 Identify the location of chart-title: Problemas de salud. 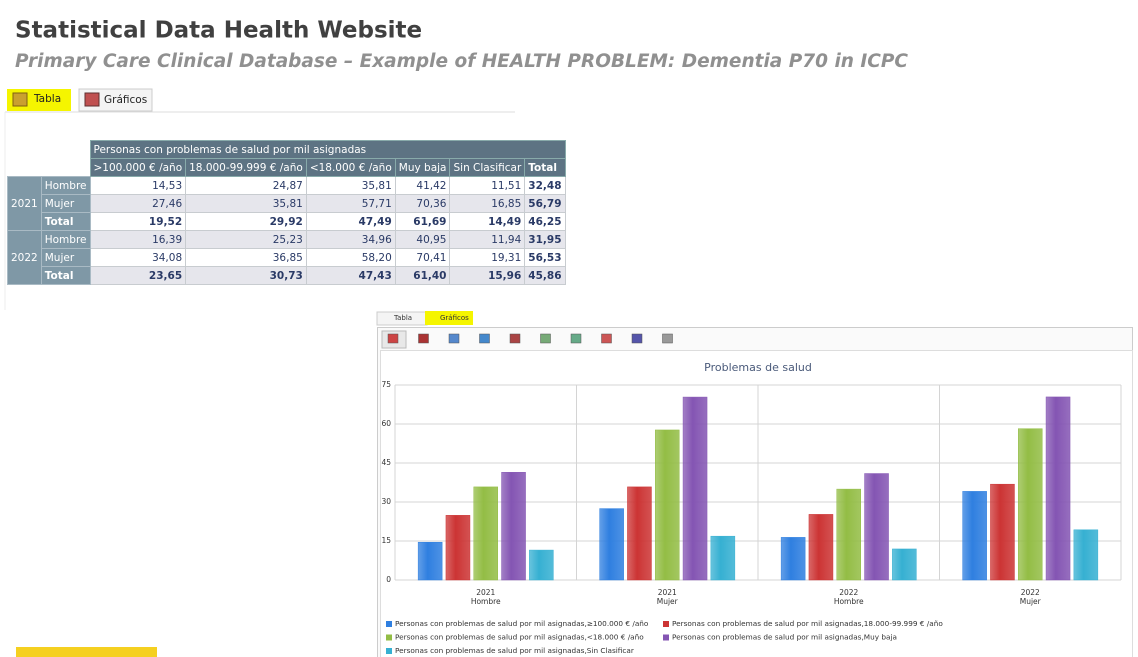
(758, 367).